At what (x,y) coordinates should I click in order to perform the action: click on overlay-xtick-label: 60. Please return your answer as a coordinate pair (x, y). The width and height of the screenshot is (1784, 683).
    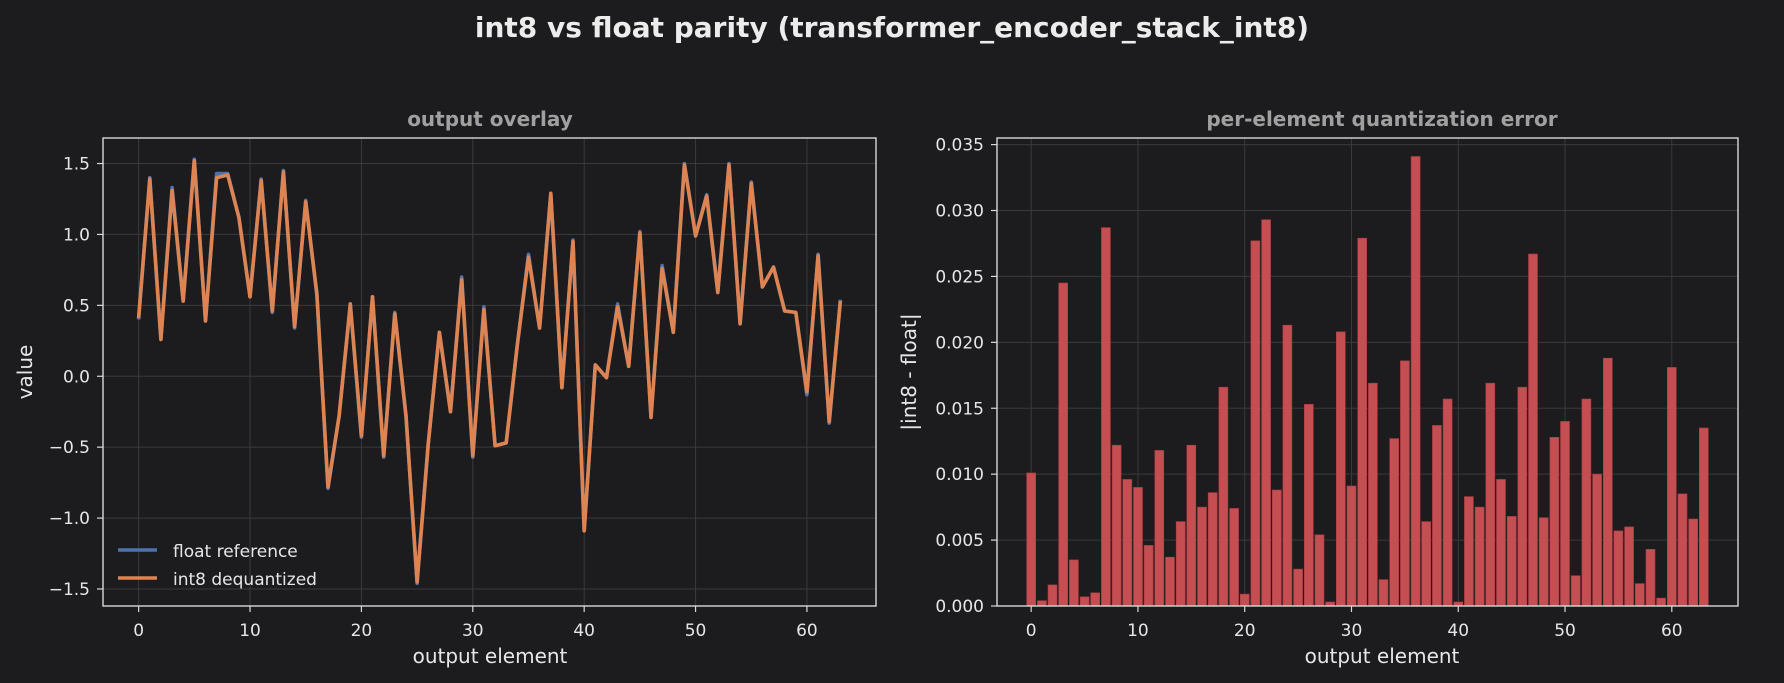
    Looking at the image, I should click on (807, 631).